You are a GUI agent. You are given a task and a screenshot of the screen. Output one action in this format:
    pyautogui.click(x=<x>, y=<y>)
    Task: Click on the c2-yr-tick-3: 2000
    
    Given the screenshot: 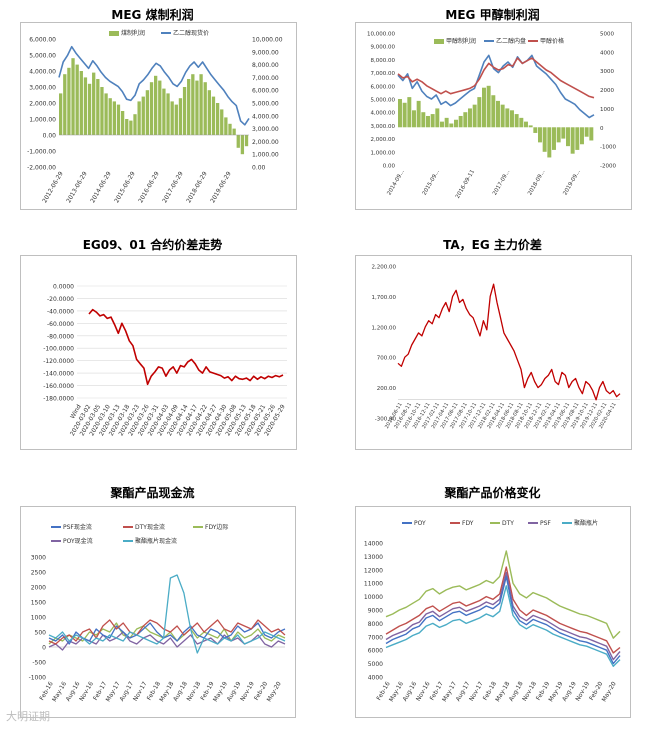 What is the action you would take?
    pyautogui.click(x=607, y=91)
    